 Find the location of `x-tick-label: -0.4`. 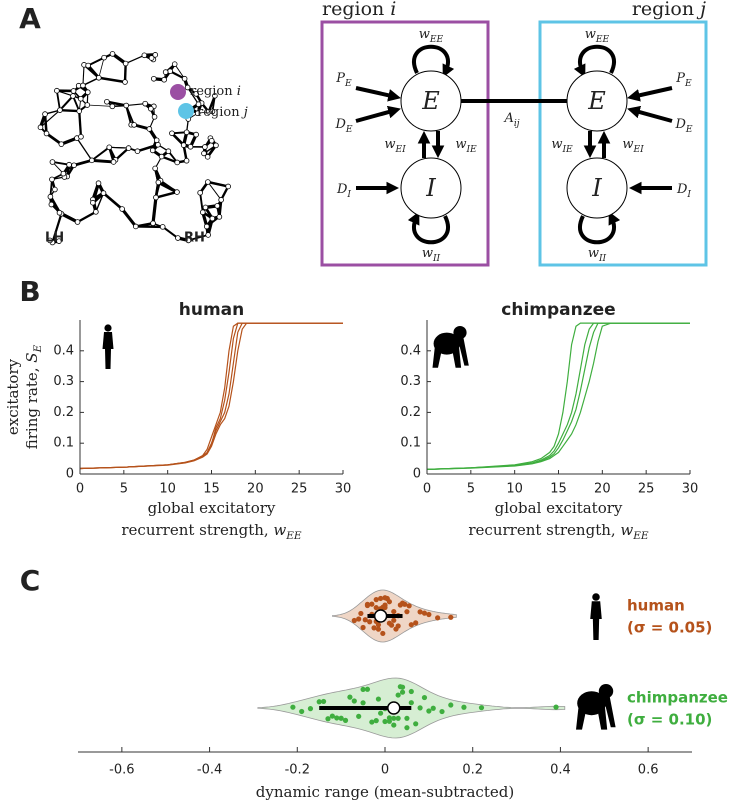

x-tick-label: -0.4 is located at coordinates (209, 770).